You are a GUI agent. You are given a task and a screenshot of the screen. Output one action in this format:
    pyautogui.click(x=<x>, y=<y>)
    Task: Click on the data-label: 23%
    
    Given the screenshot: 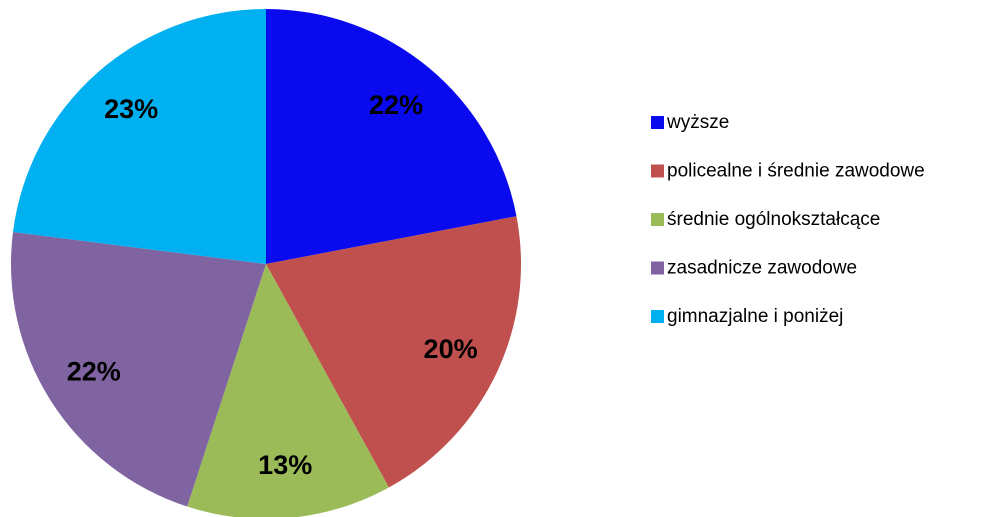 What is the action you would take?
    pyautogui.click(x=131, y=109)
    